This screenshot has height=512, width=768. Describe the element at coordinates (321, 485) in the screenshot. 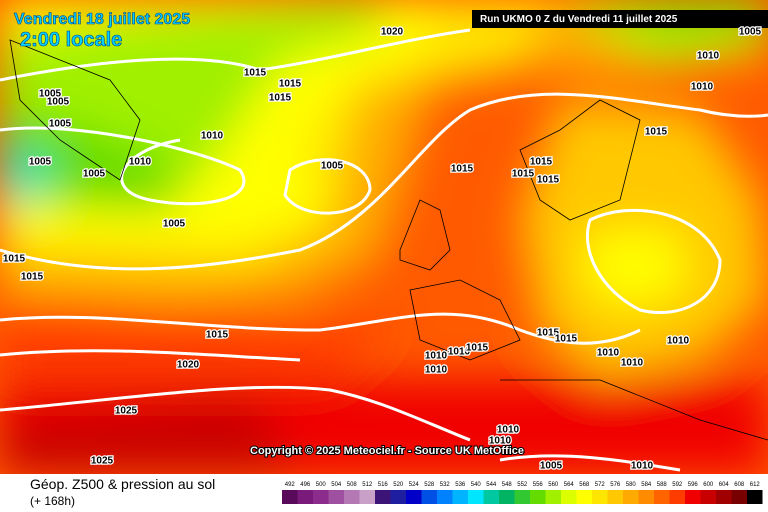

I see `scale-label: 500` at that location.